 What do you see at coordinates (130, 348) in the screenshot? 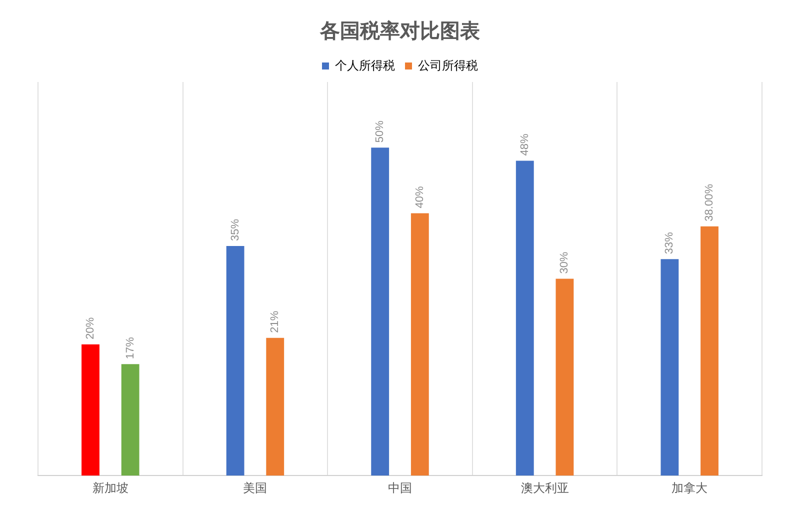
I see `data-label: 17%` at bounding box center [130, 348].